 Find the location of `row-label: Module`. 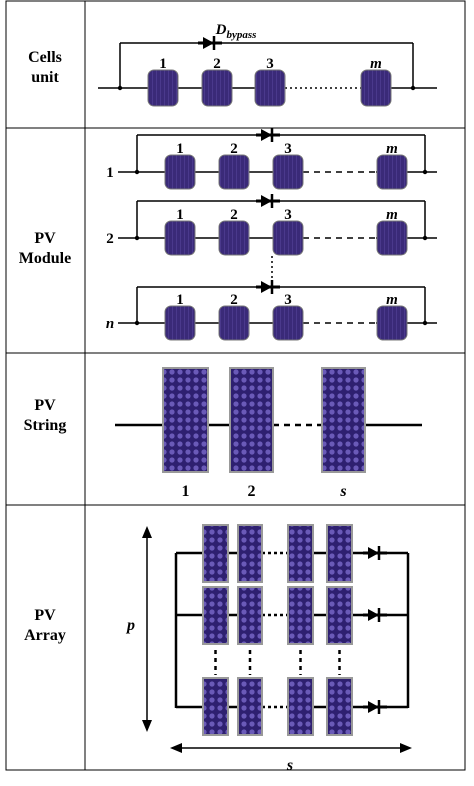

row-label: Module is located at coordinates (45, 258).